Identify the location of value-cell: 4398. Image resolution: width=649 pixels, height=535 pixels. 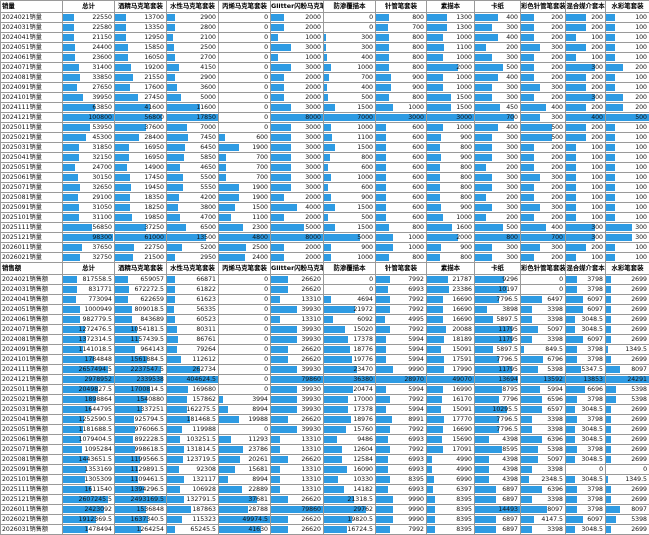
(498, 460).